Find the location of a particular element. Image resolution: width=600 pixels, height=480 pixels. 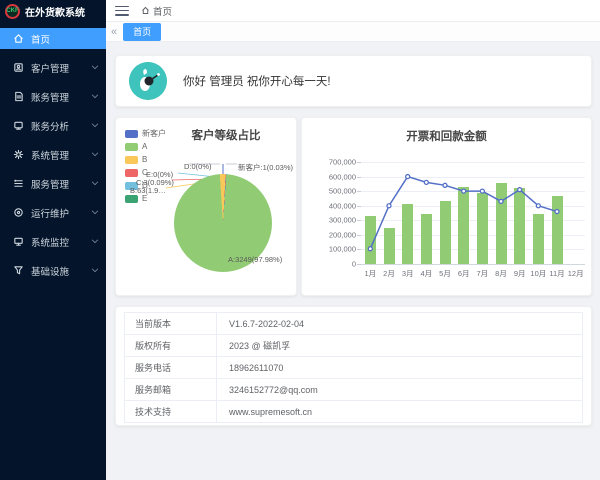

logo-icon: CKF is located at coordinates (12, 11).